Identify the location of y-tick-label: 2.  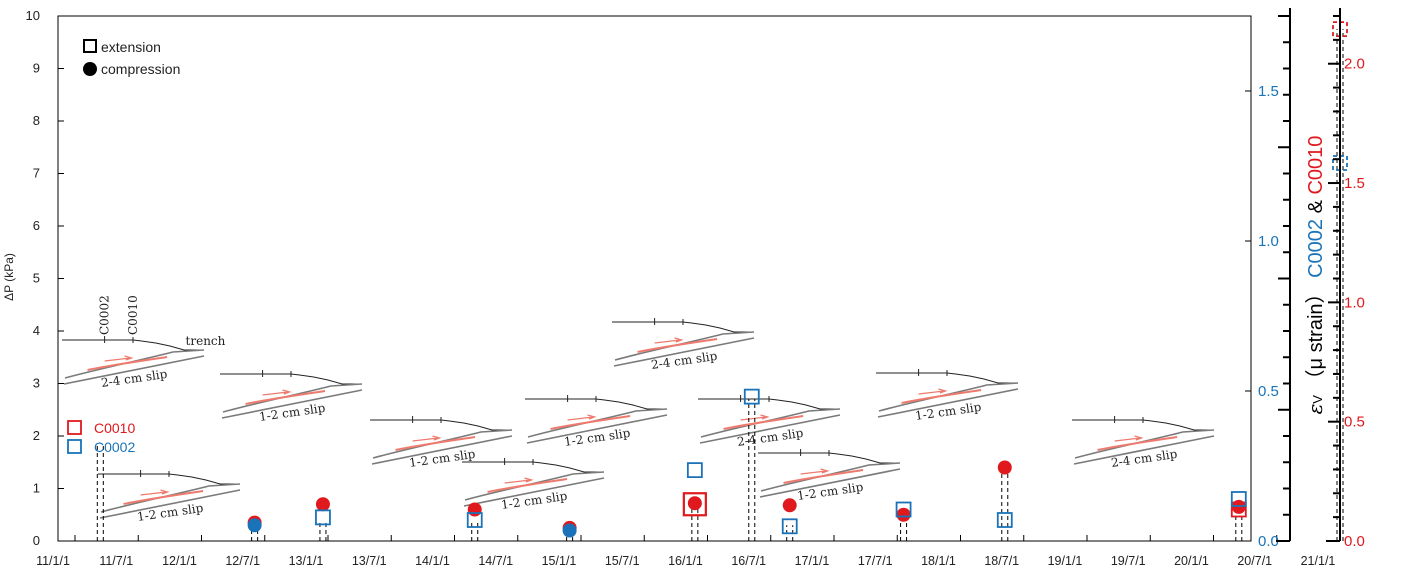
(36, 435).